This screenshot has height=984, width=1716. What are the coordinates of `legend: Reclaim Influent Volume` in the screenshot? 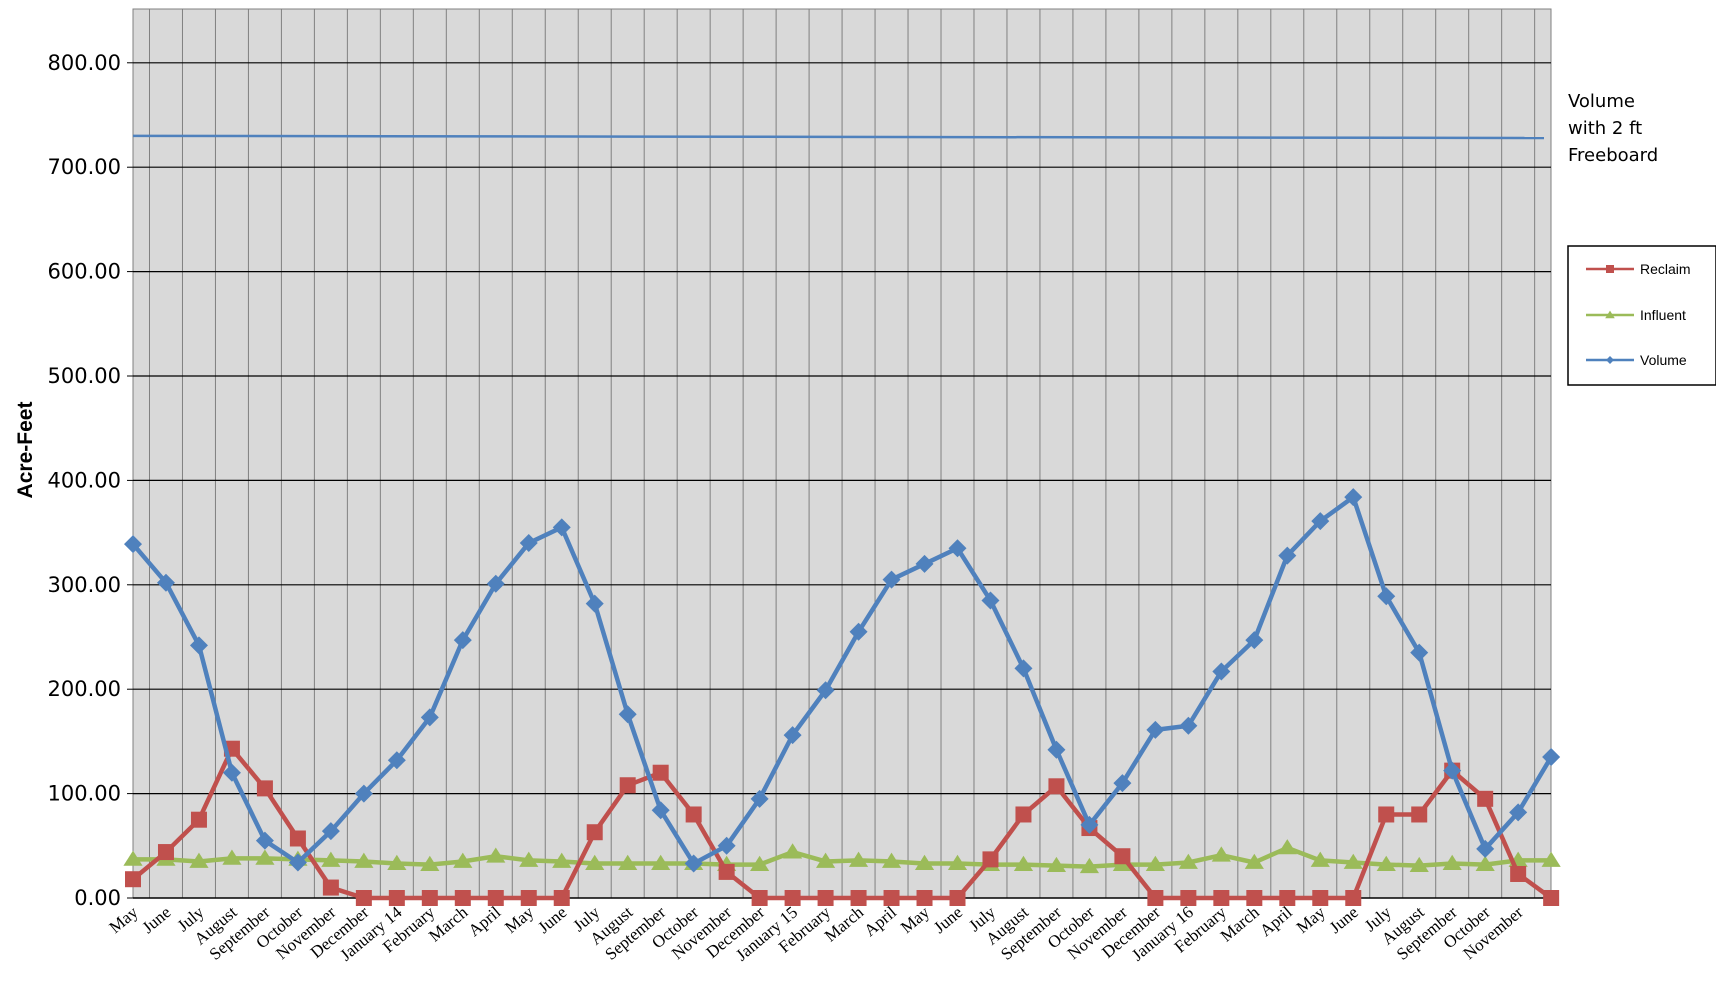 It's located at (1641, 315).